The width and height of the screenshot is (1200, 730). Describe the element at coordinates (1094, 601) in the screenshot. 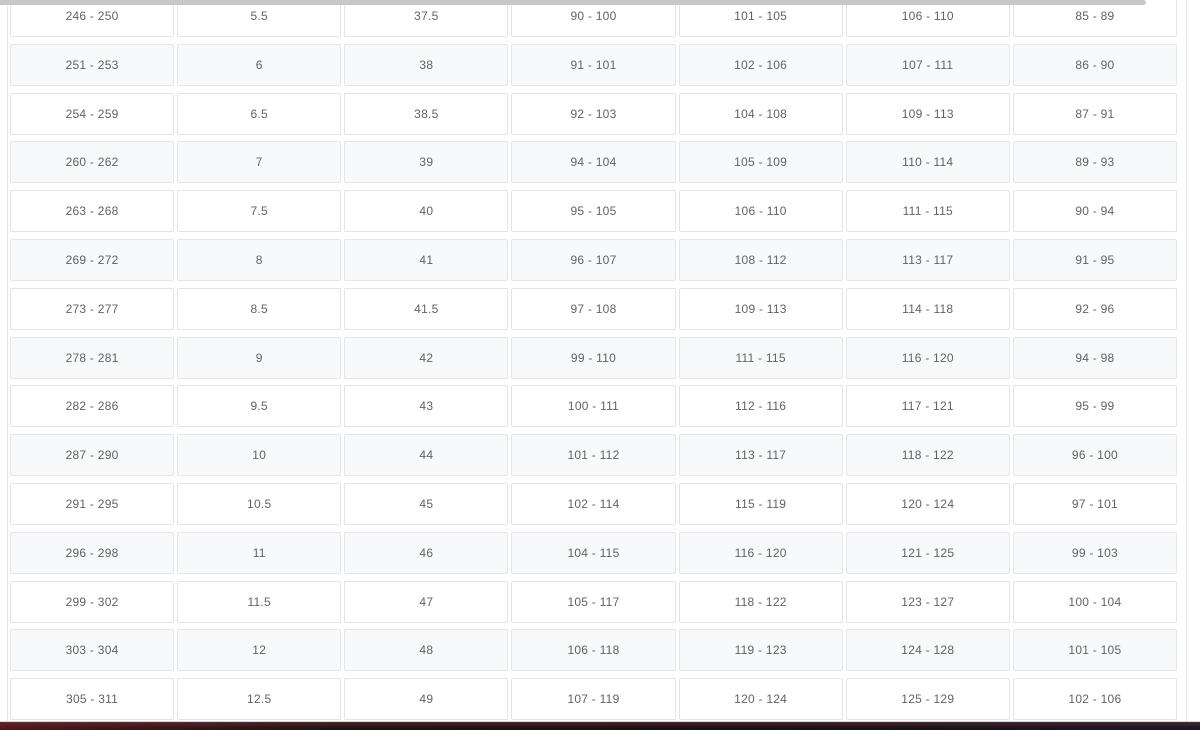

I see `table-cell: 100 - 104` at that location.